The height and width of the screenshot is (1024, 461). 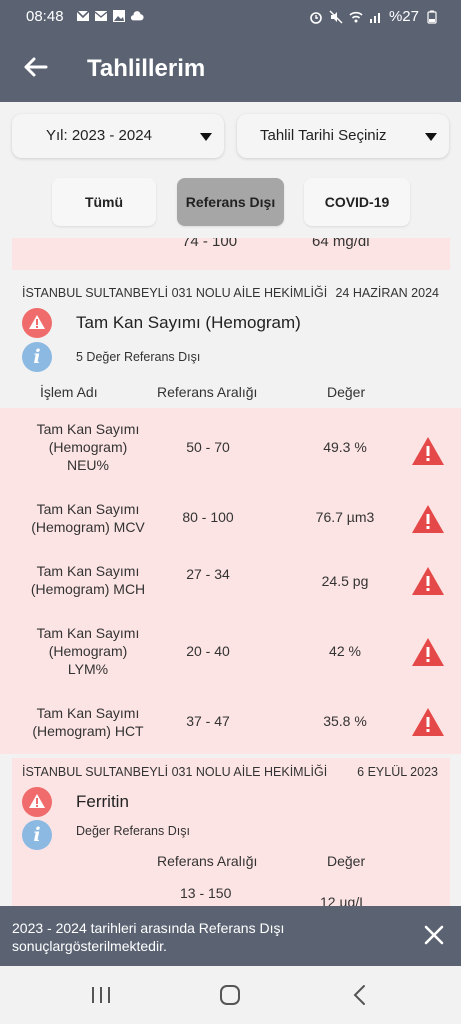 I want to click on close-icon, so click(x=434, y=935).